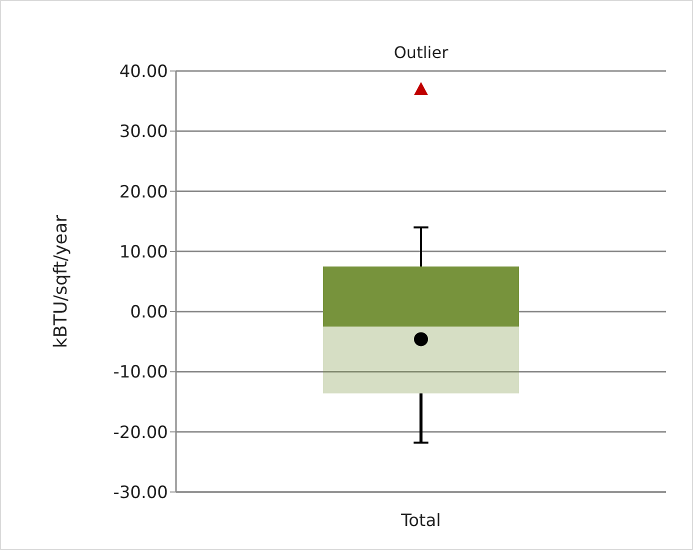  Describe the element at coordinates (143, 252) in the screenshot. I see `y-tick-label: 10.00` at that location.